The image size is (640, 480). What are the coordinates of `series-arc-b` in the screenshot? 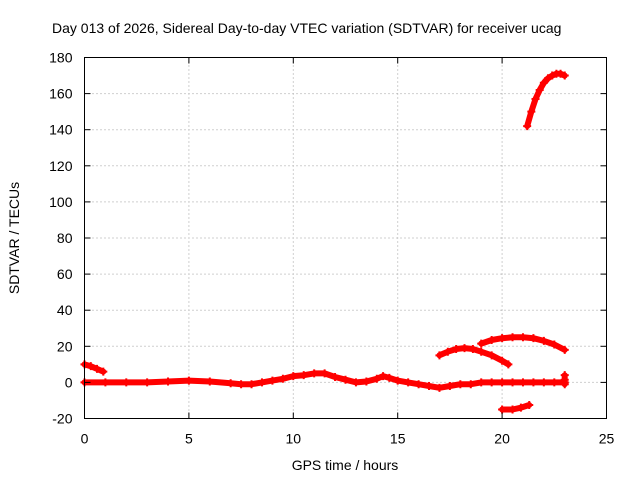 It's located at (523, 343).